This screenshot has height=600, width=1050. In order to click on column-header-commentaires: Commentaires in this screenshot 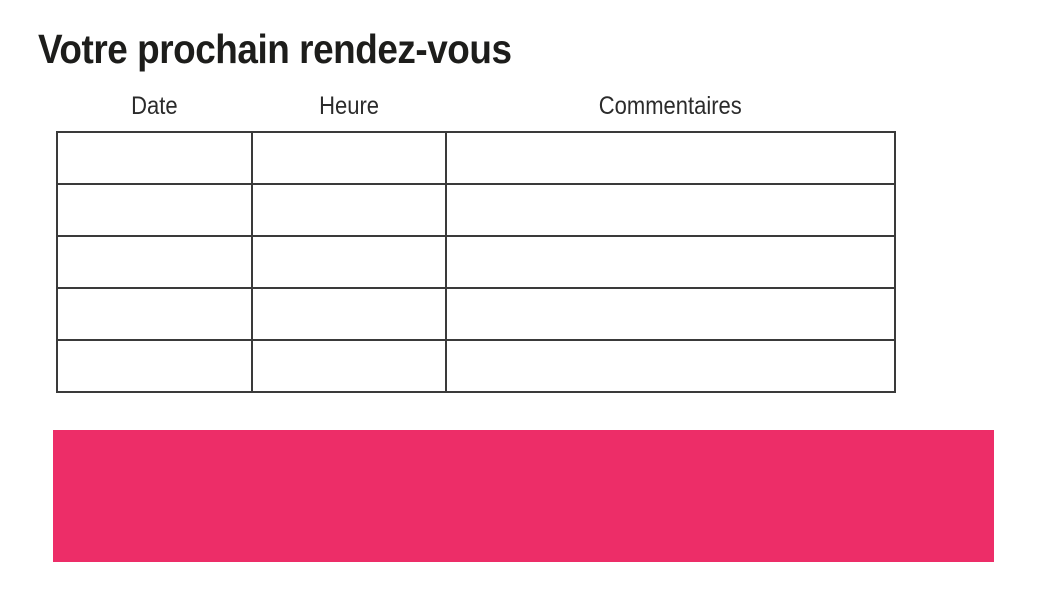, I will do `click(670, 112)`.